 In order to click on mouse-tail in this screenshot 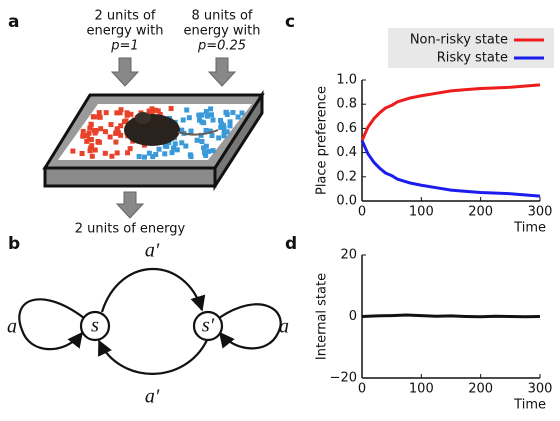, I will do `click(198, 132)`.